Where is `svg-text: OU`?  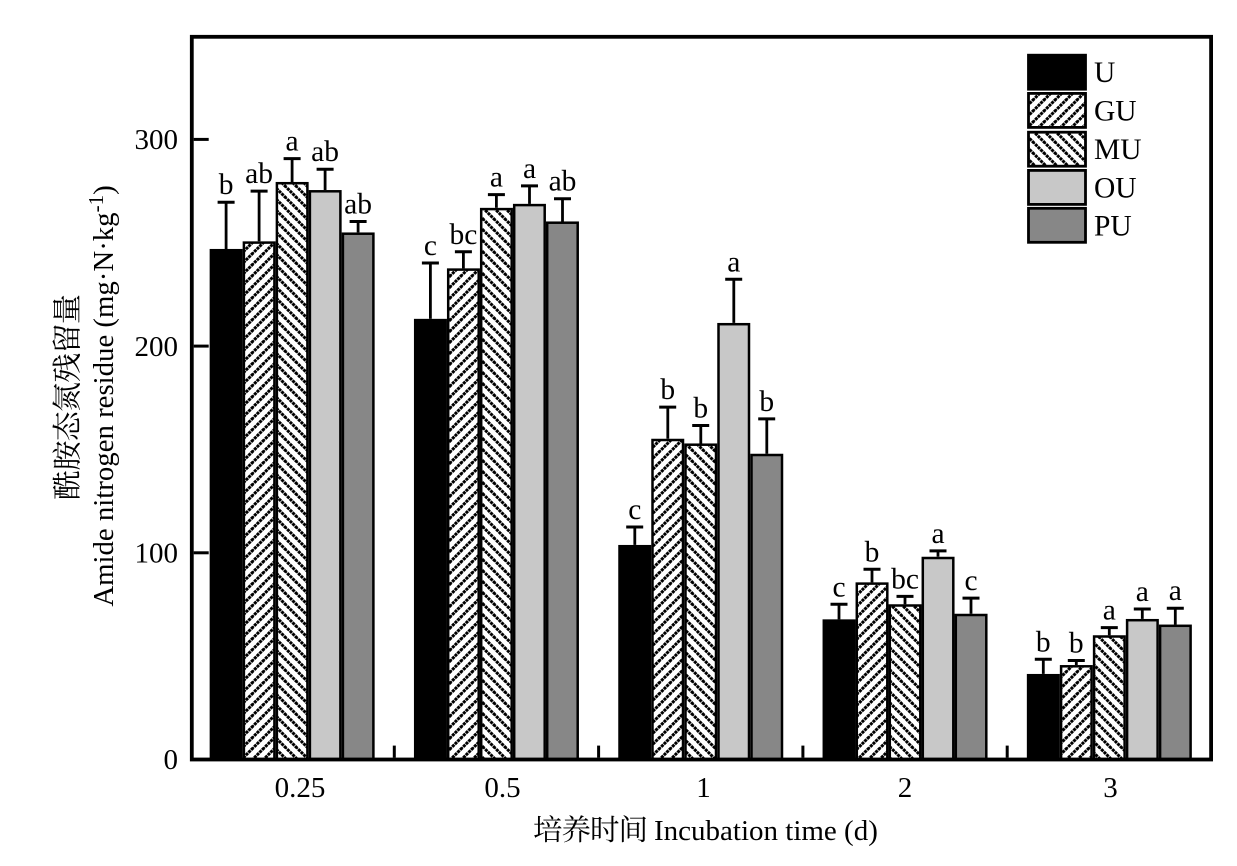 svg-text: OU is located at coordinates (1115, 188).